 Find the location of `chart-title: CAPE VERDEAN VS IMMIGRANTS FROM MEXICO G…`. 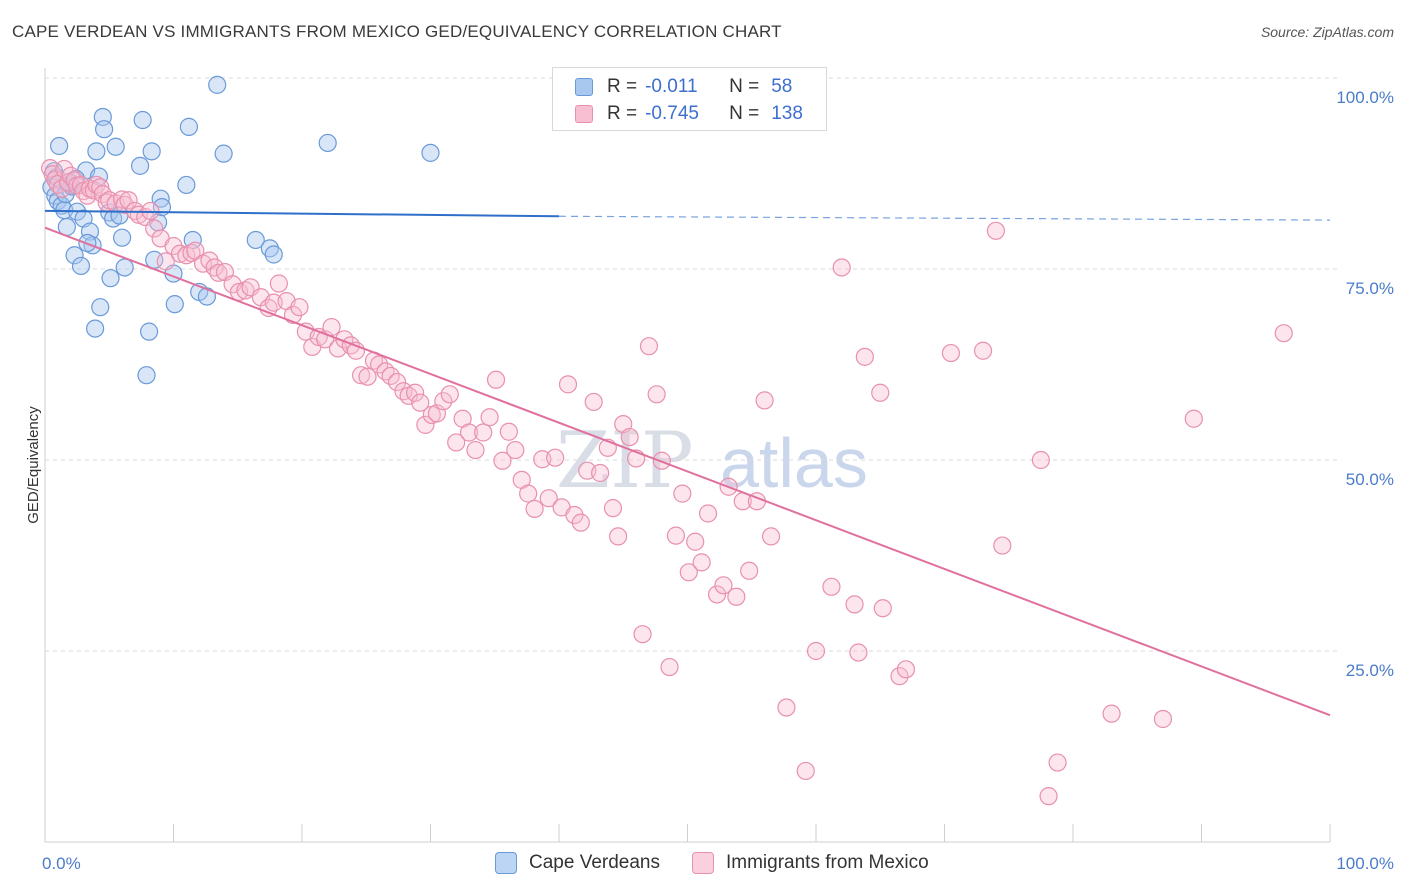

chart-title: CAPE VERDEAN VS IMMIGRANTS FROM MEXICO G… is located at coordinates (397, 31).